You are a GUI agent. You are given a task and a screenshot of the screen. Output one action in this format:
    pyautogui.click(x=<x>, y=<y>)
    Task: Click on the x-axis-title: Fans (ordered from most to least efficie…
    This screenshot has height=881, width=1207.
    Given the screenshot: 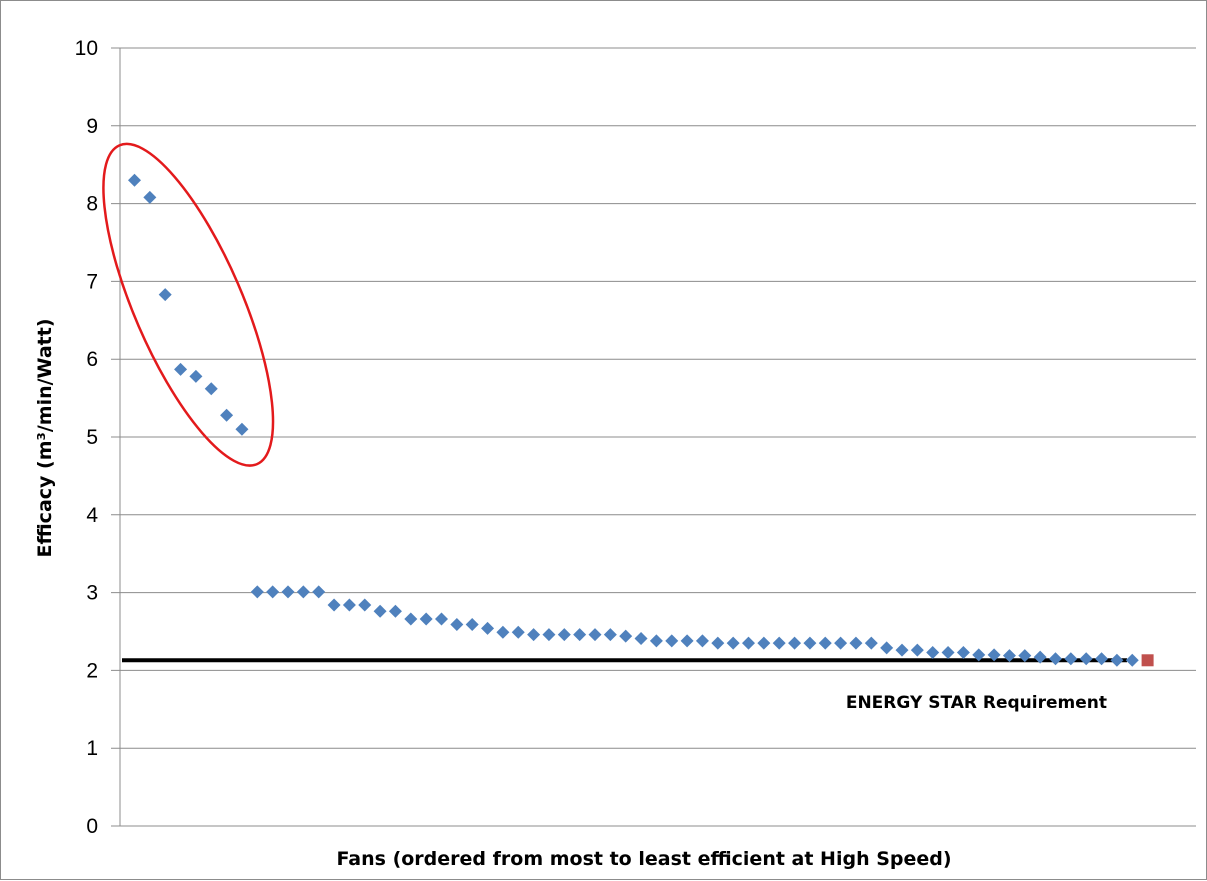 What is the action you would take?
    pyautogui.click(x=643, y=859)
    